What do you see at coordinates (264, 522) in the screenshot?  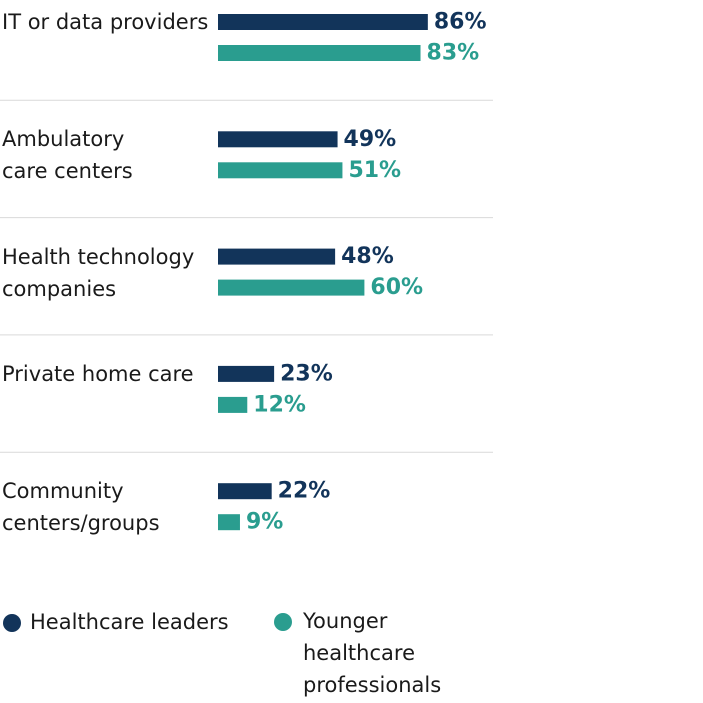 I see `value-label: 9%` at bounding box center [264, 522].